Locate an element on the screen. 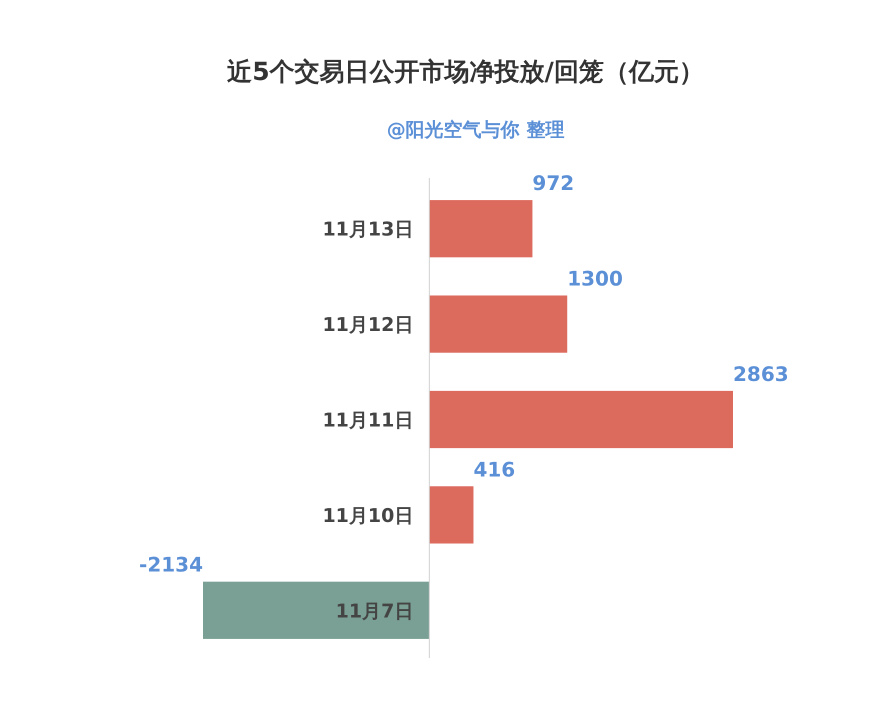  data-label: 972 is located at coordinates (553, 183).